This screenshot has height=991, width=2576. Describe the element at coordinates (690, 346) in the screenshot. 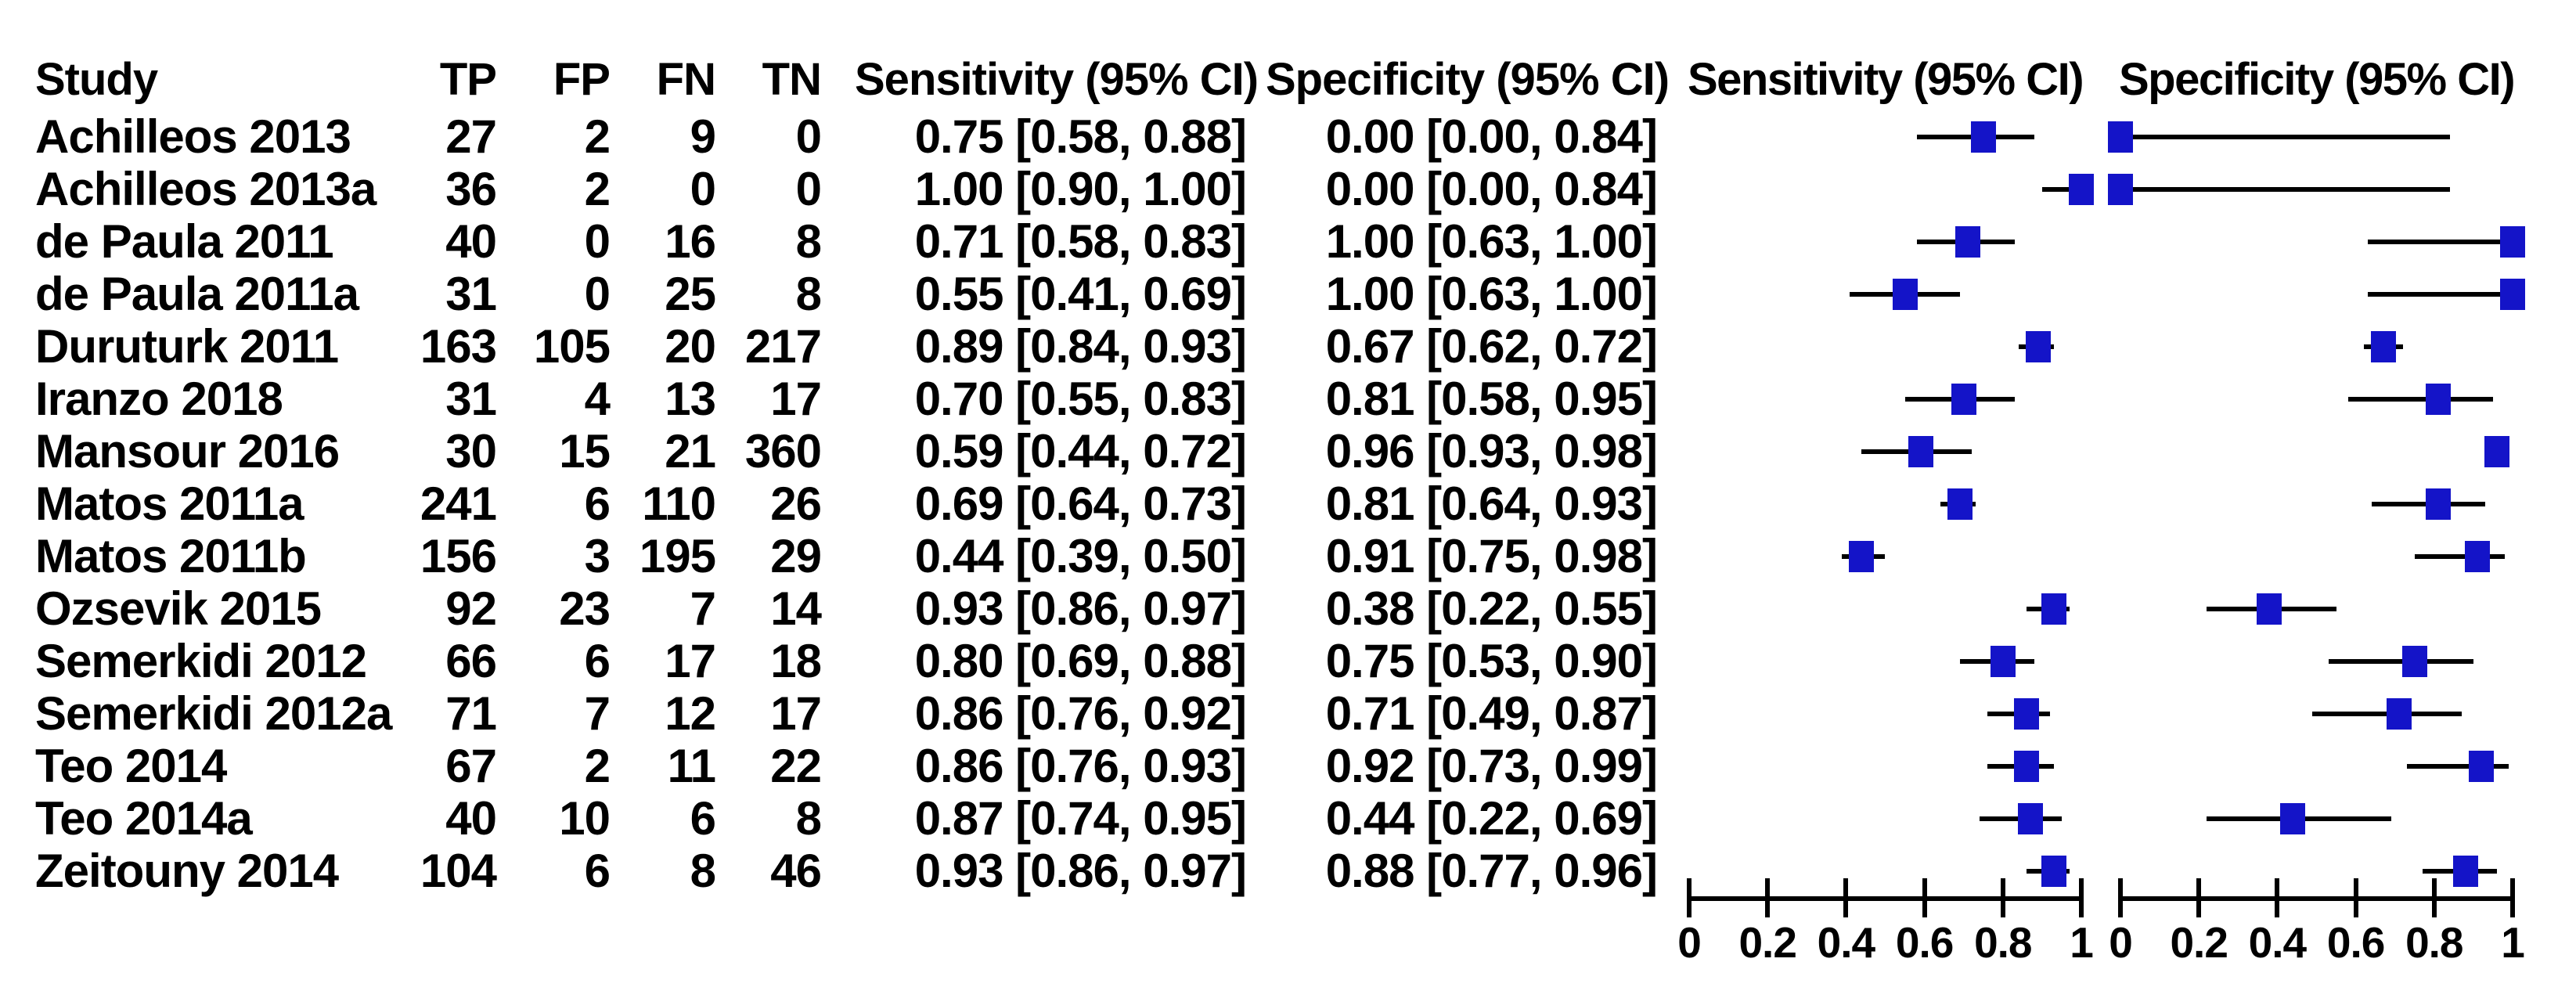

I see `fn-value: 20` at that location.